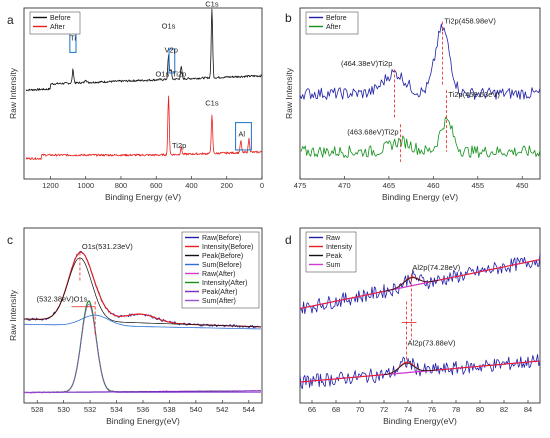  I want to click on legend-entry-c: Sum(After), so click(219, 301).